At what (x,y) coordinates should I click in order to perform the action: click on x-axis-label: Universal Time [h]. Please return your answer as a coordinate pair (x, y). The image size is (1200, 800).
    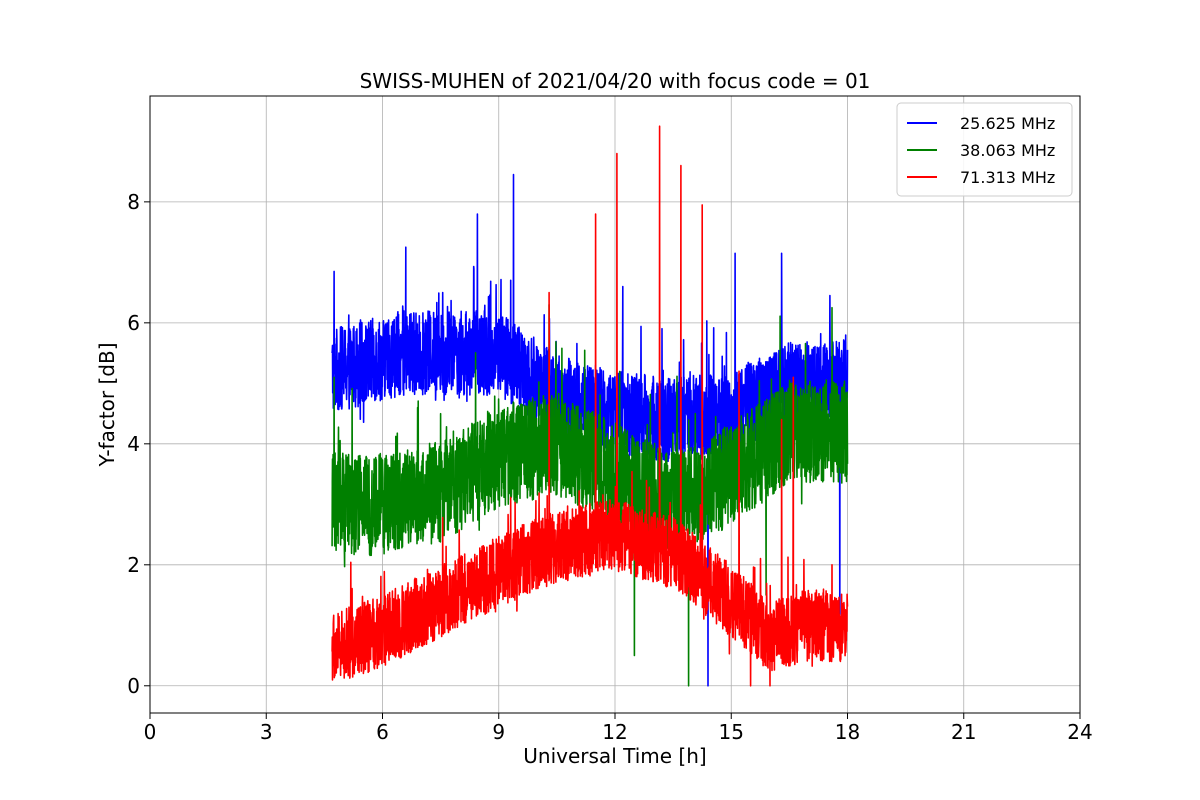
    Looking at the image, I should click on (614, 756).